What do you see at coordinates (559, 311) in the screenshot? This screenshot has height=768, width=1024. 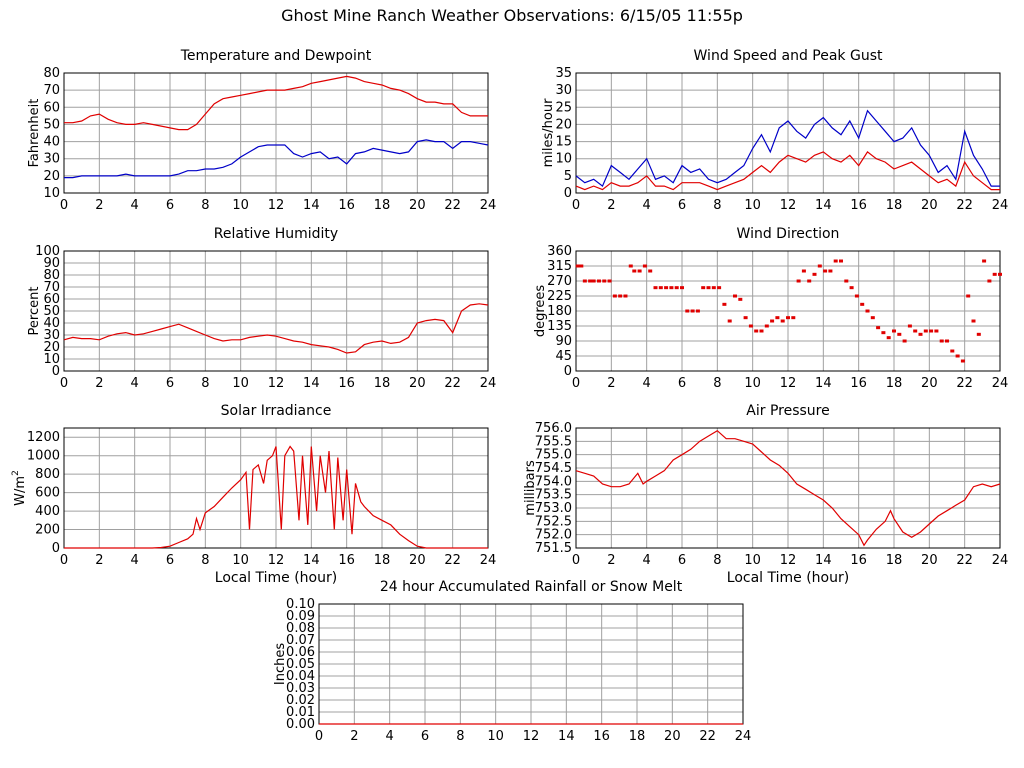 I see `y-tick-label: 180` at bounding box center [559, 311].